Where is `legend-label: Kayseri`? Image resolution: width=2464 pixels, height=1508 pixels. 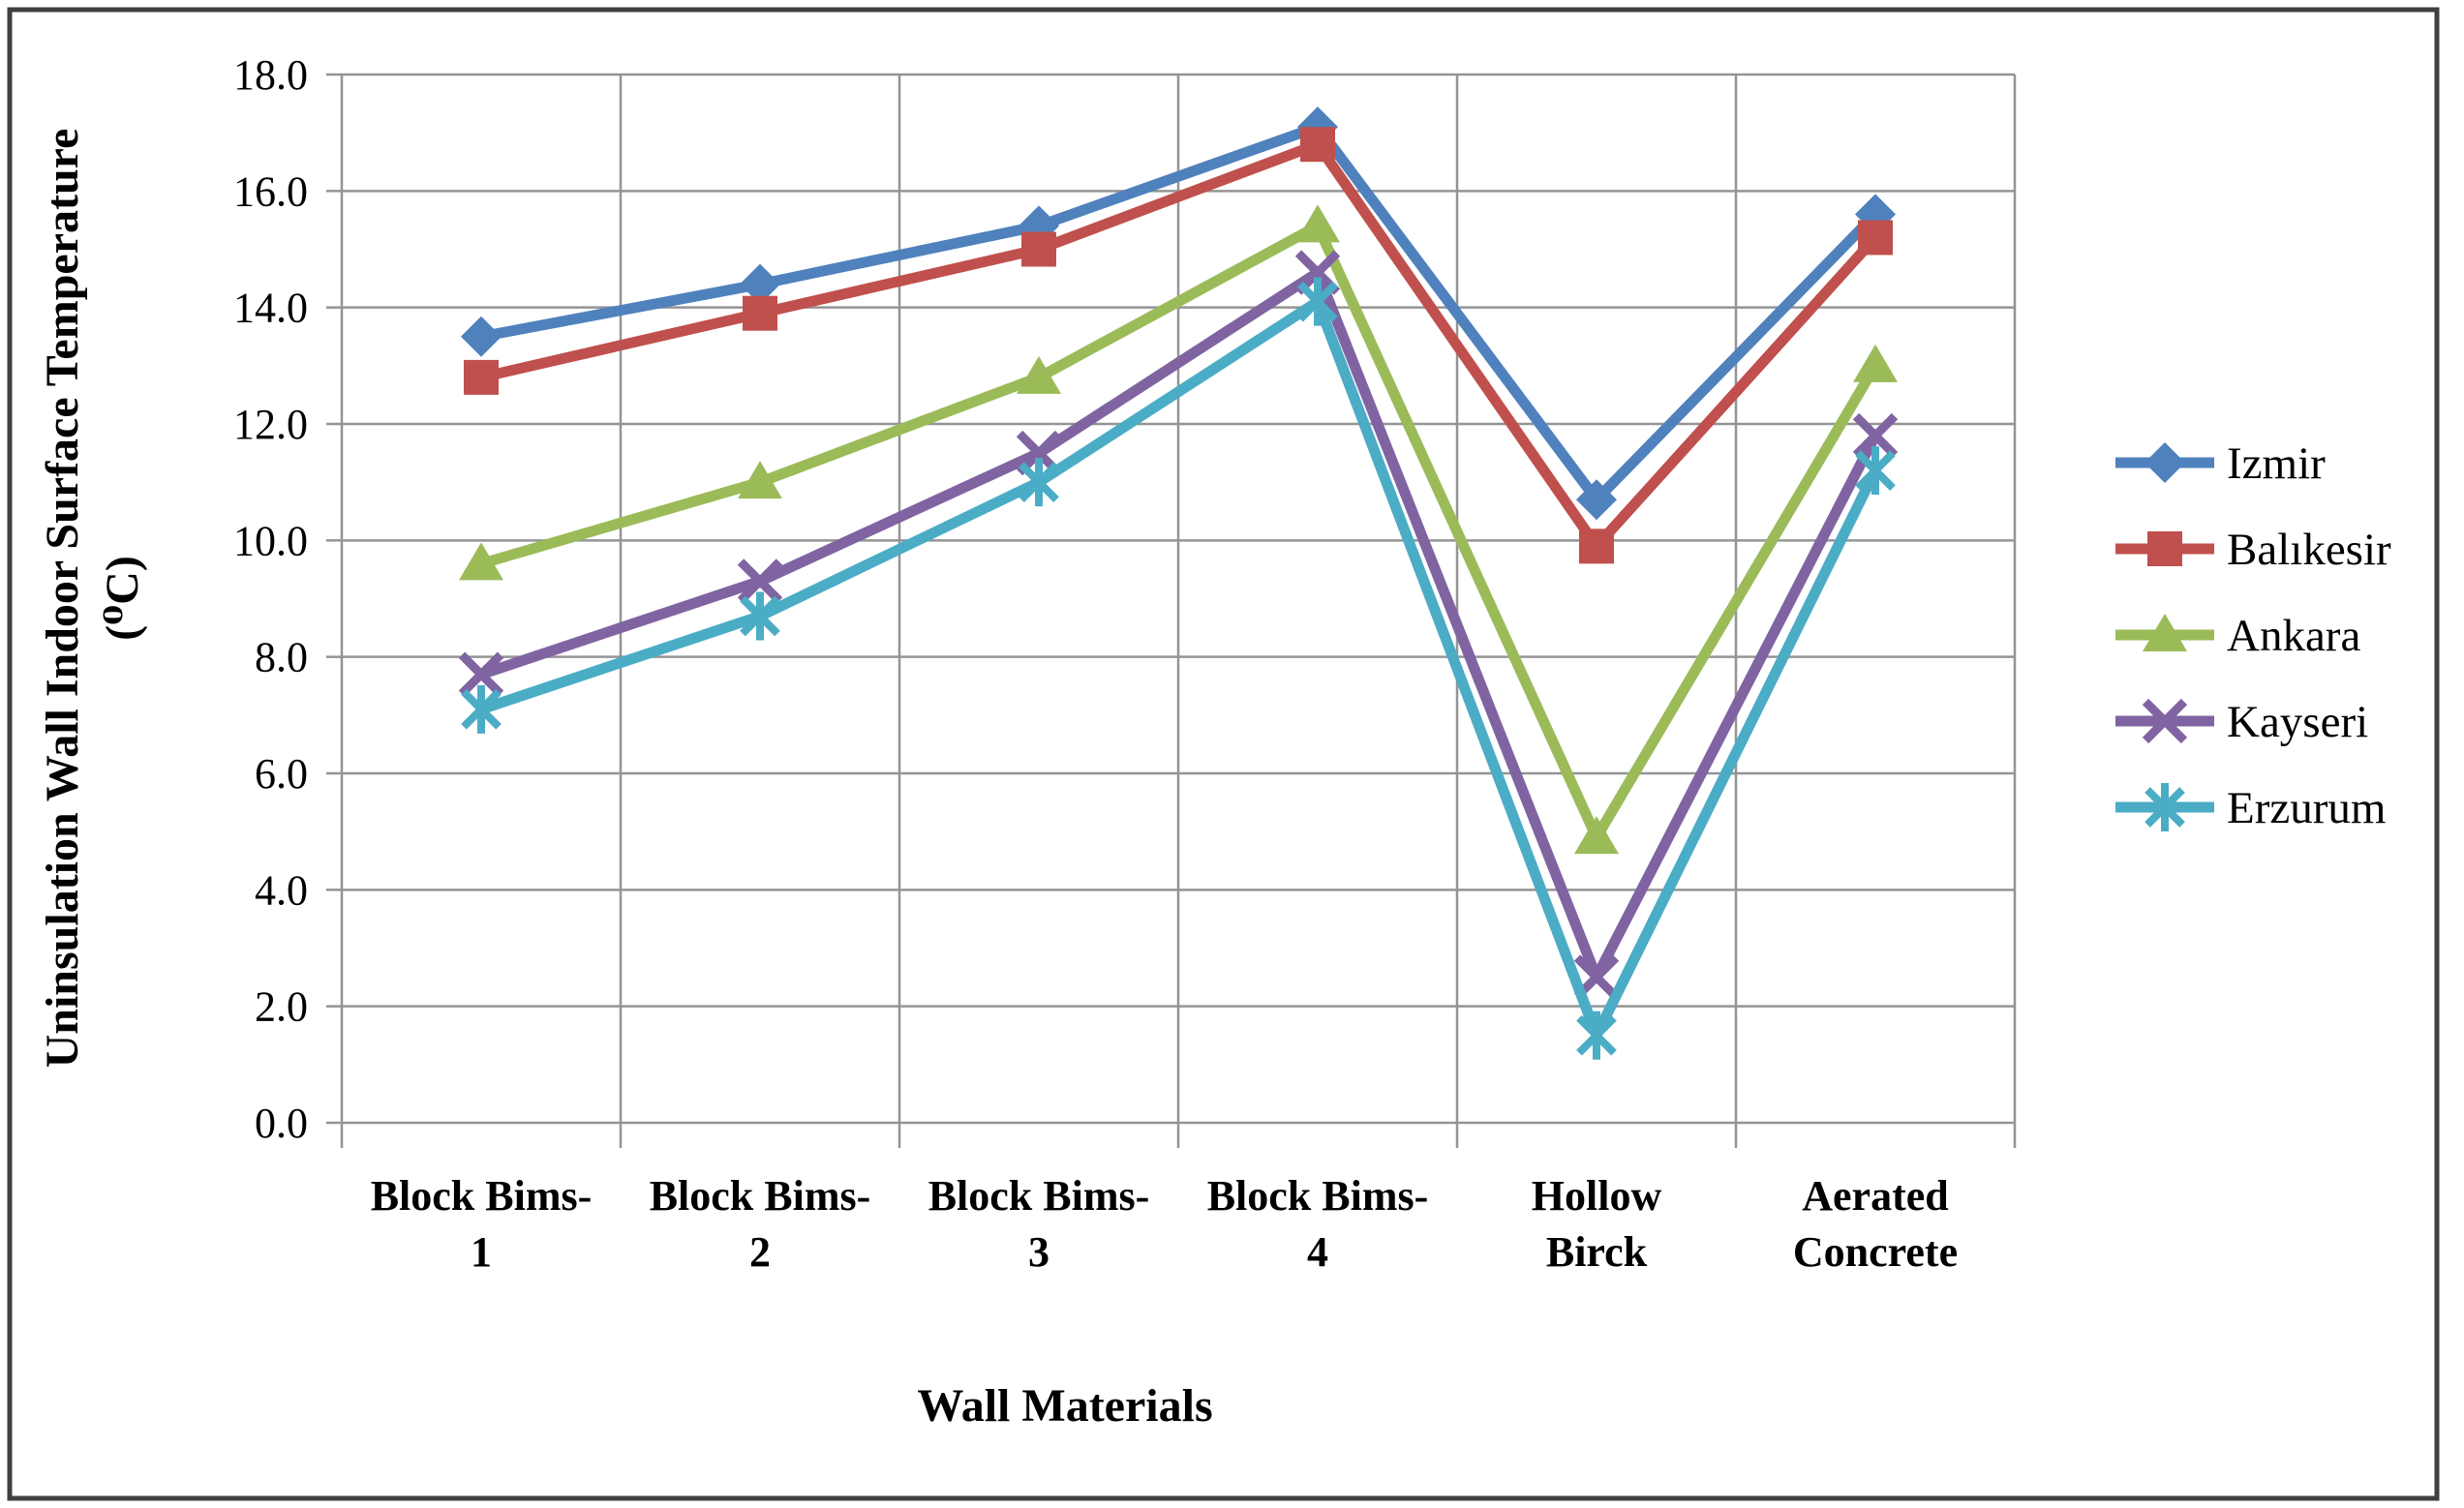
legend-label: Kayseri is located at coordinates (2298, 722).